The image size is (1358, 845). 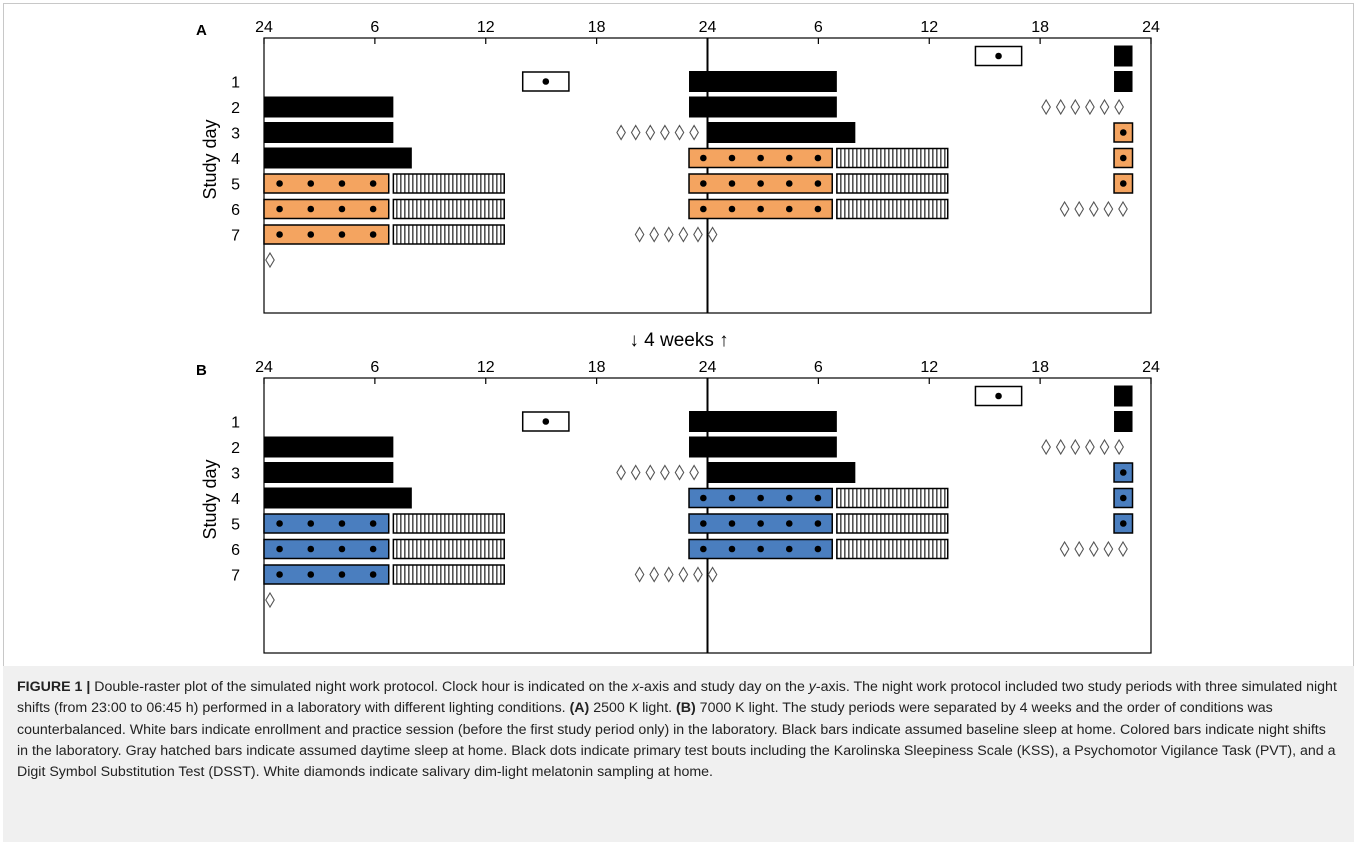 I want to click on four-weeks-separator: ↓ 4 weeks ↑, so click(x=679, y=340).